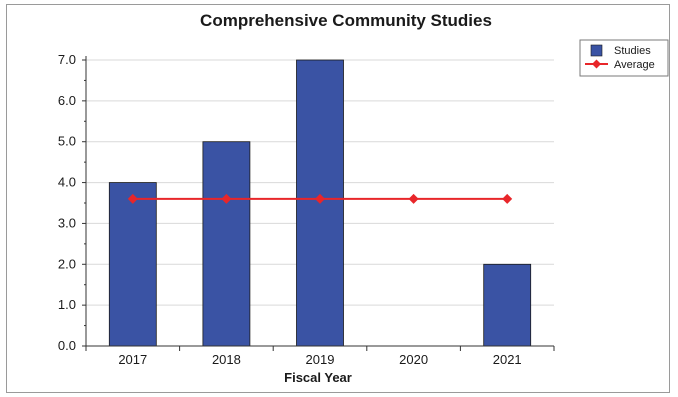  I want to click on x-tick-label: 2017, so click(132, 359).